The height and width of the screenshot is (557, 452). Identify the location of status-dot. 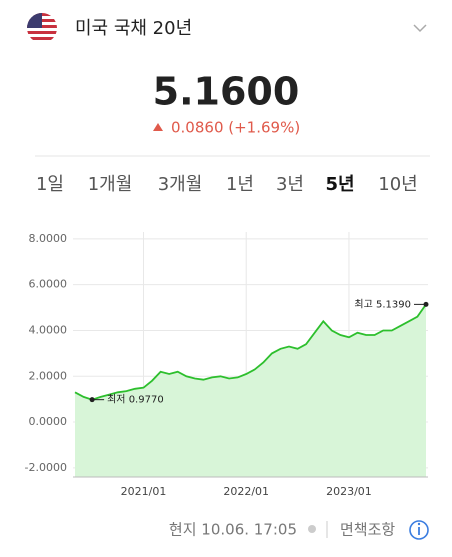
(312, 529).